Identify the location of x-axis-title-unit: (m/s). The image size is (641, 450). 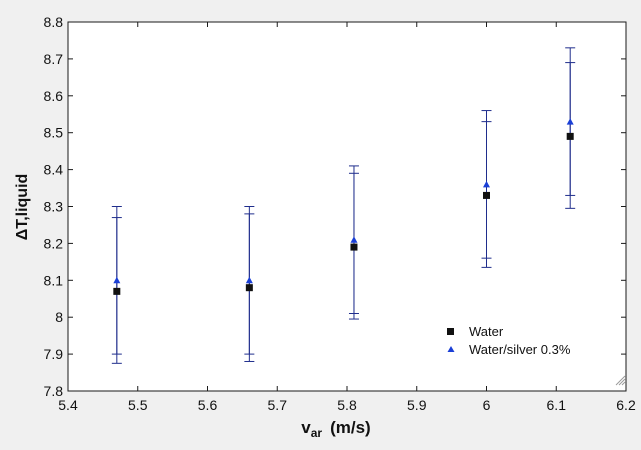
(350, 427).